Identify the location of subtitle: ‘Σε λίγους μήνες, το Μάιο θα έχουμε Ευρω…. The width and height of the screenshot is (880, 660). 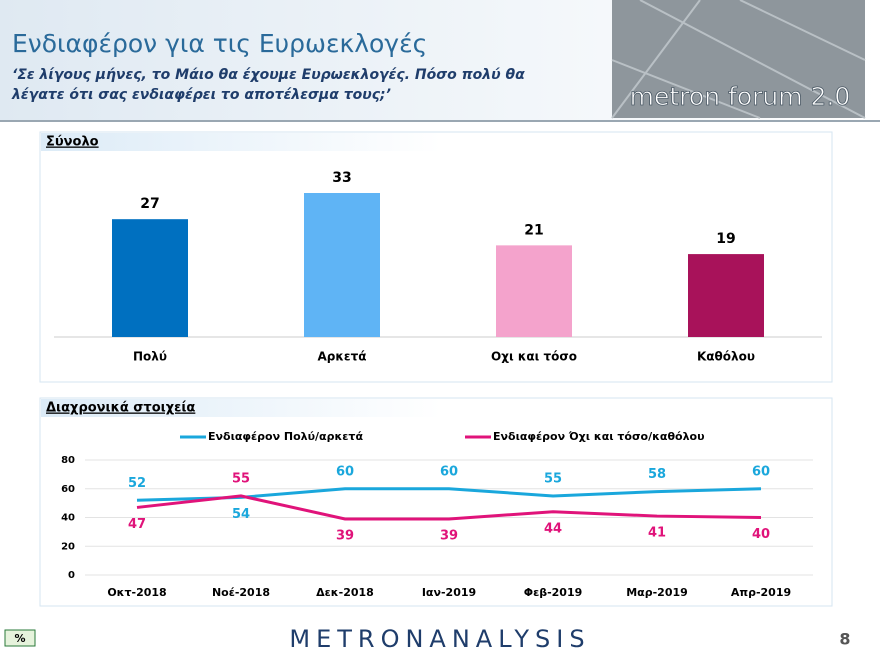
(268, 75).